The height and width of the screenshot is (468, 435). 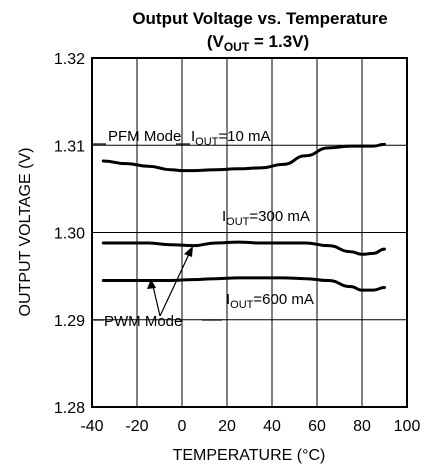 I want to click on y-tick-labels: 1.28 1.29 1.30 1.31 1.32, so click(x=69, y=234).